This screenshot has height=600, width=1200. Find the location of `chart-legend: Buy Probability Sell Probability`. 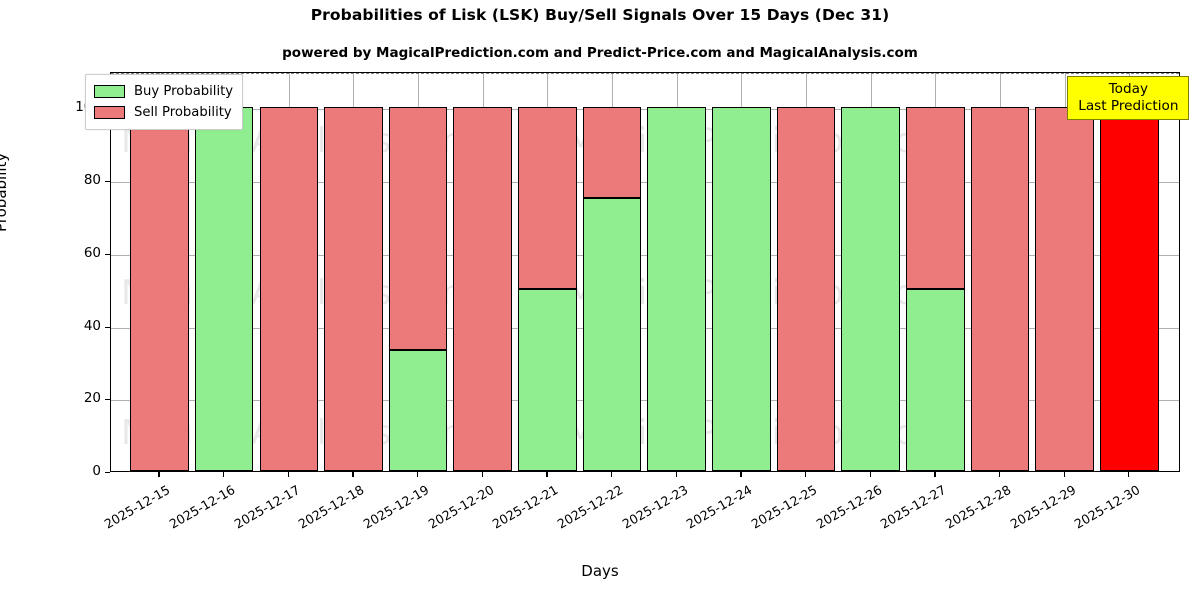

chart-legend: Buy Probability Sell Probability is located at coordinates (164, 102).